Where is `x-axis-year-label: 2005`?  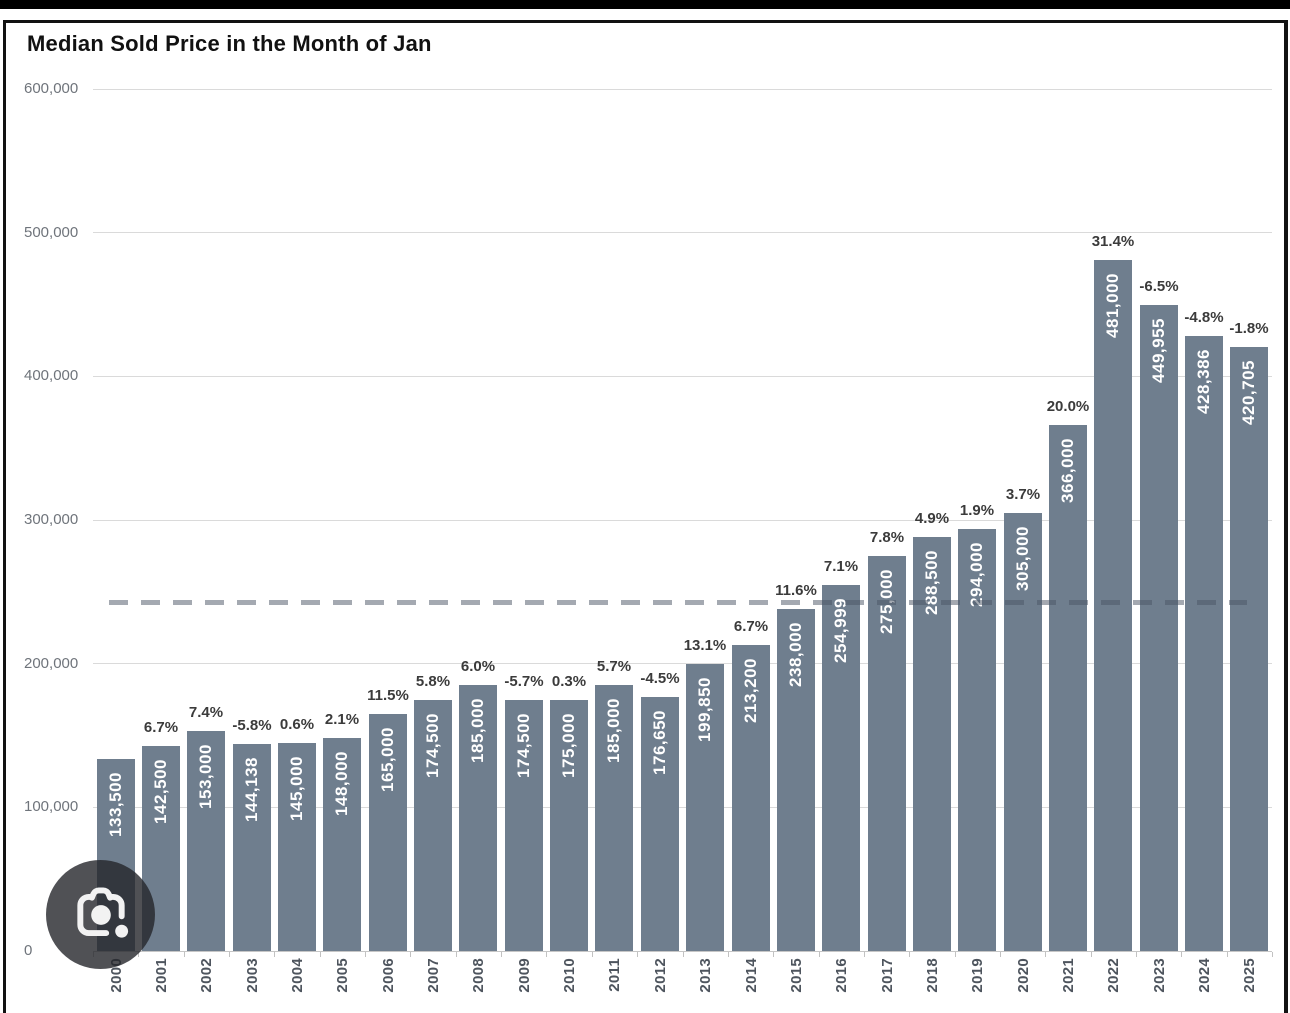 x-axis-year-label: 2005 is located at coordinates (342, 975).